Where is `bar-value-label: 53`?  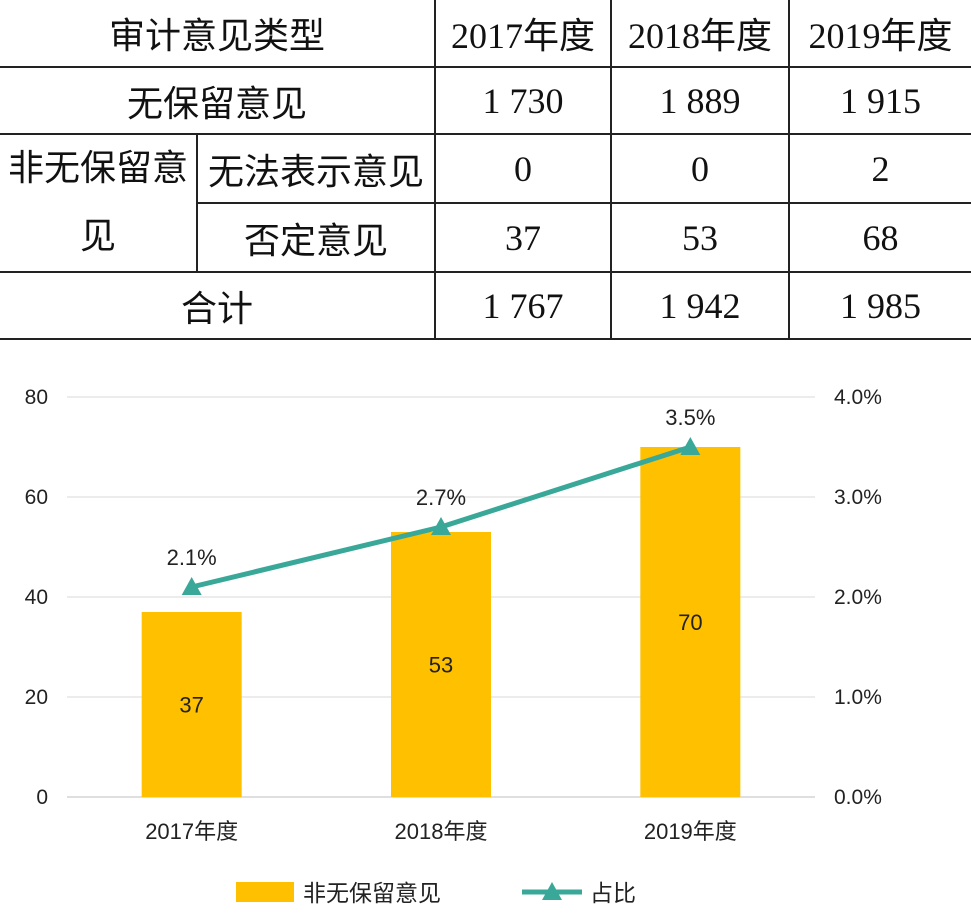 bar-value-label: 53 is located at coordinates (441, 665).